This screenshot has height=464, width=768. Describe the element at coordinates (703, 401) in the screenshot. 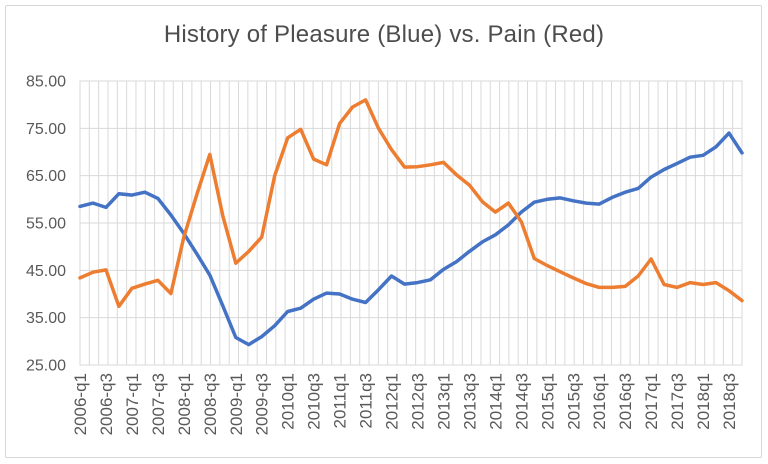

I see `x-axis-label: 2018q1` at that location.